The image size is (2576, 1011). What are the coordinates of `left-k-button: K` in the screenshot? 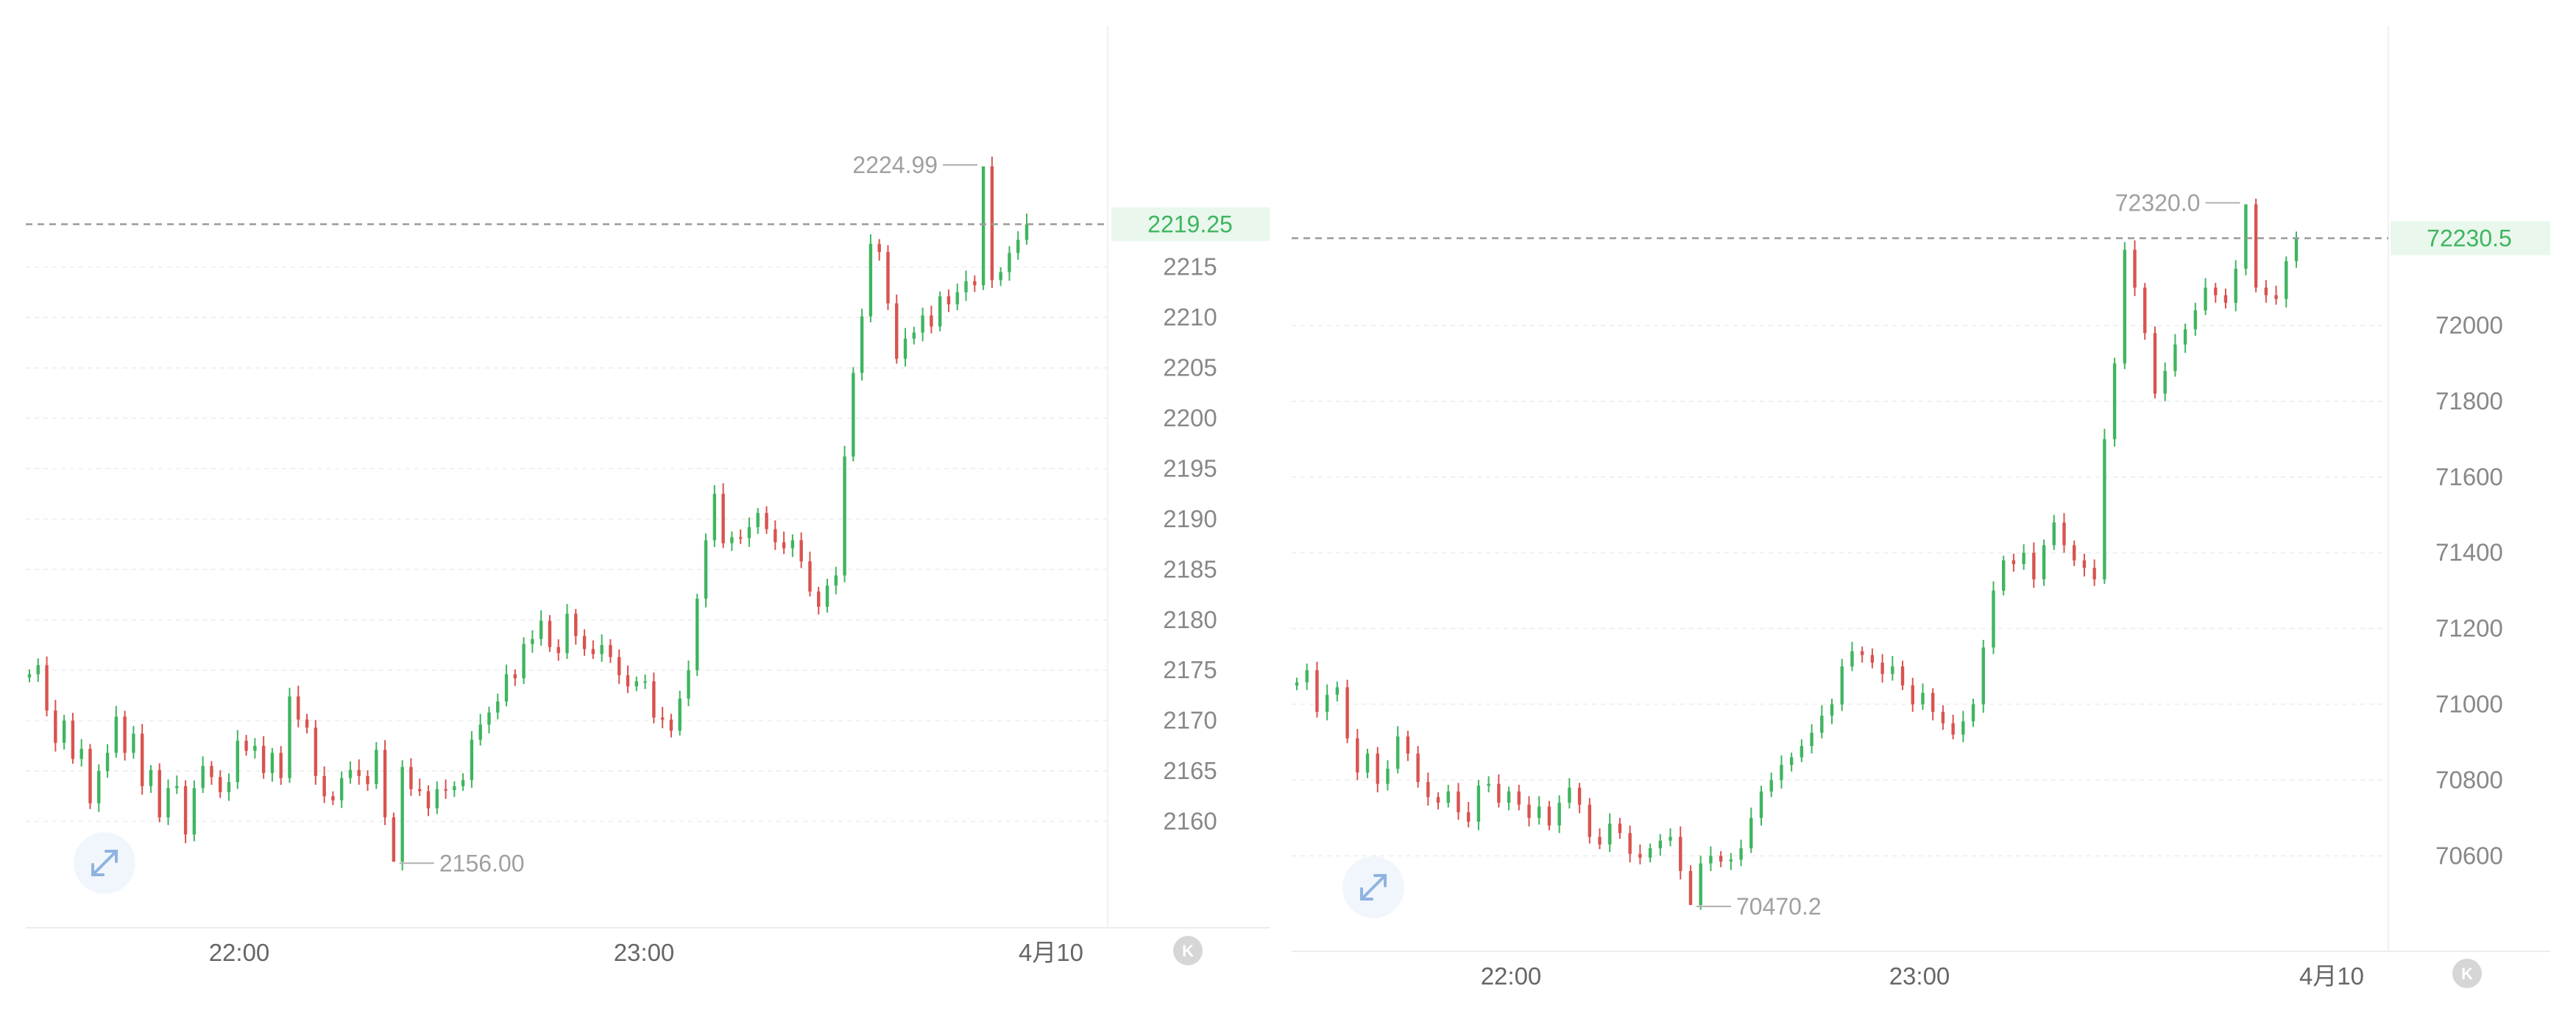 It's located at (1188, 951).